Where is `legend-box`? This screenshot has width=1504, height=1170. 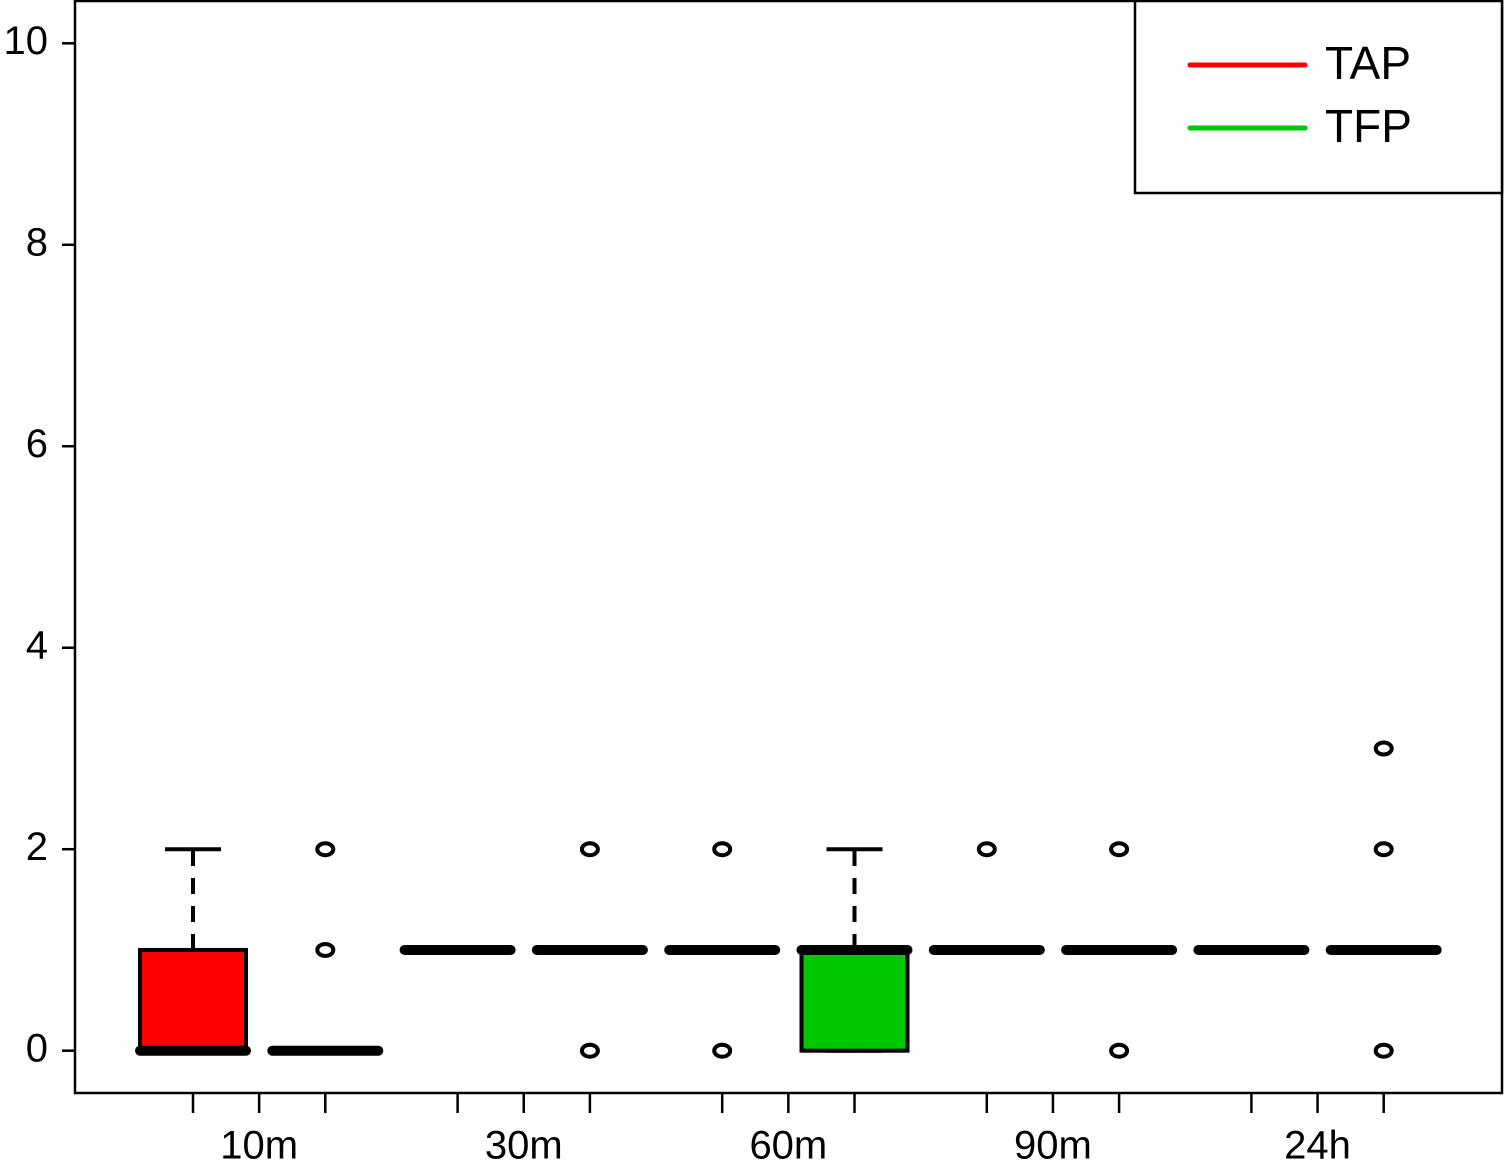 legend-box is located at coordinates (1318, 97).